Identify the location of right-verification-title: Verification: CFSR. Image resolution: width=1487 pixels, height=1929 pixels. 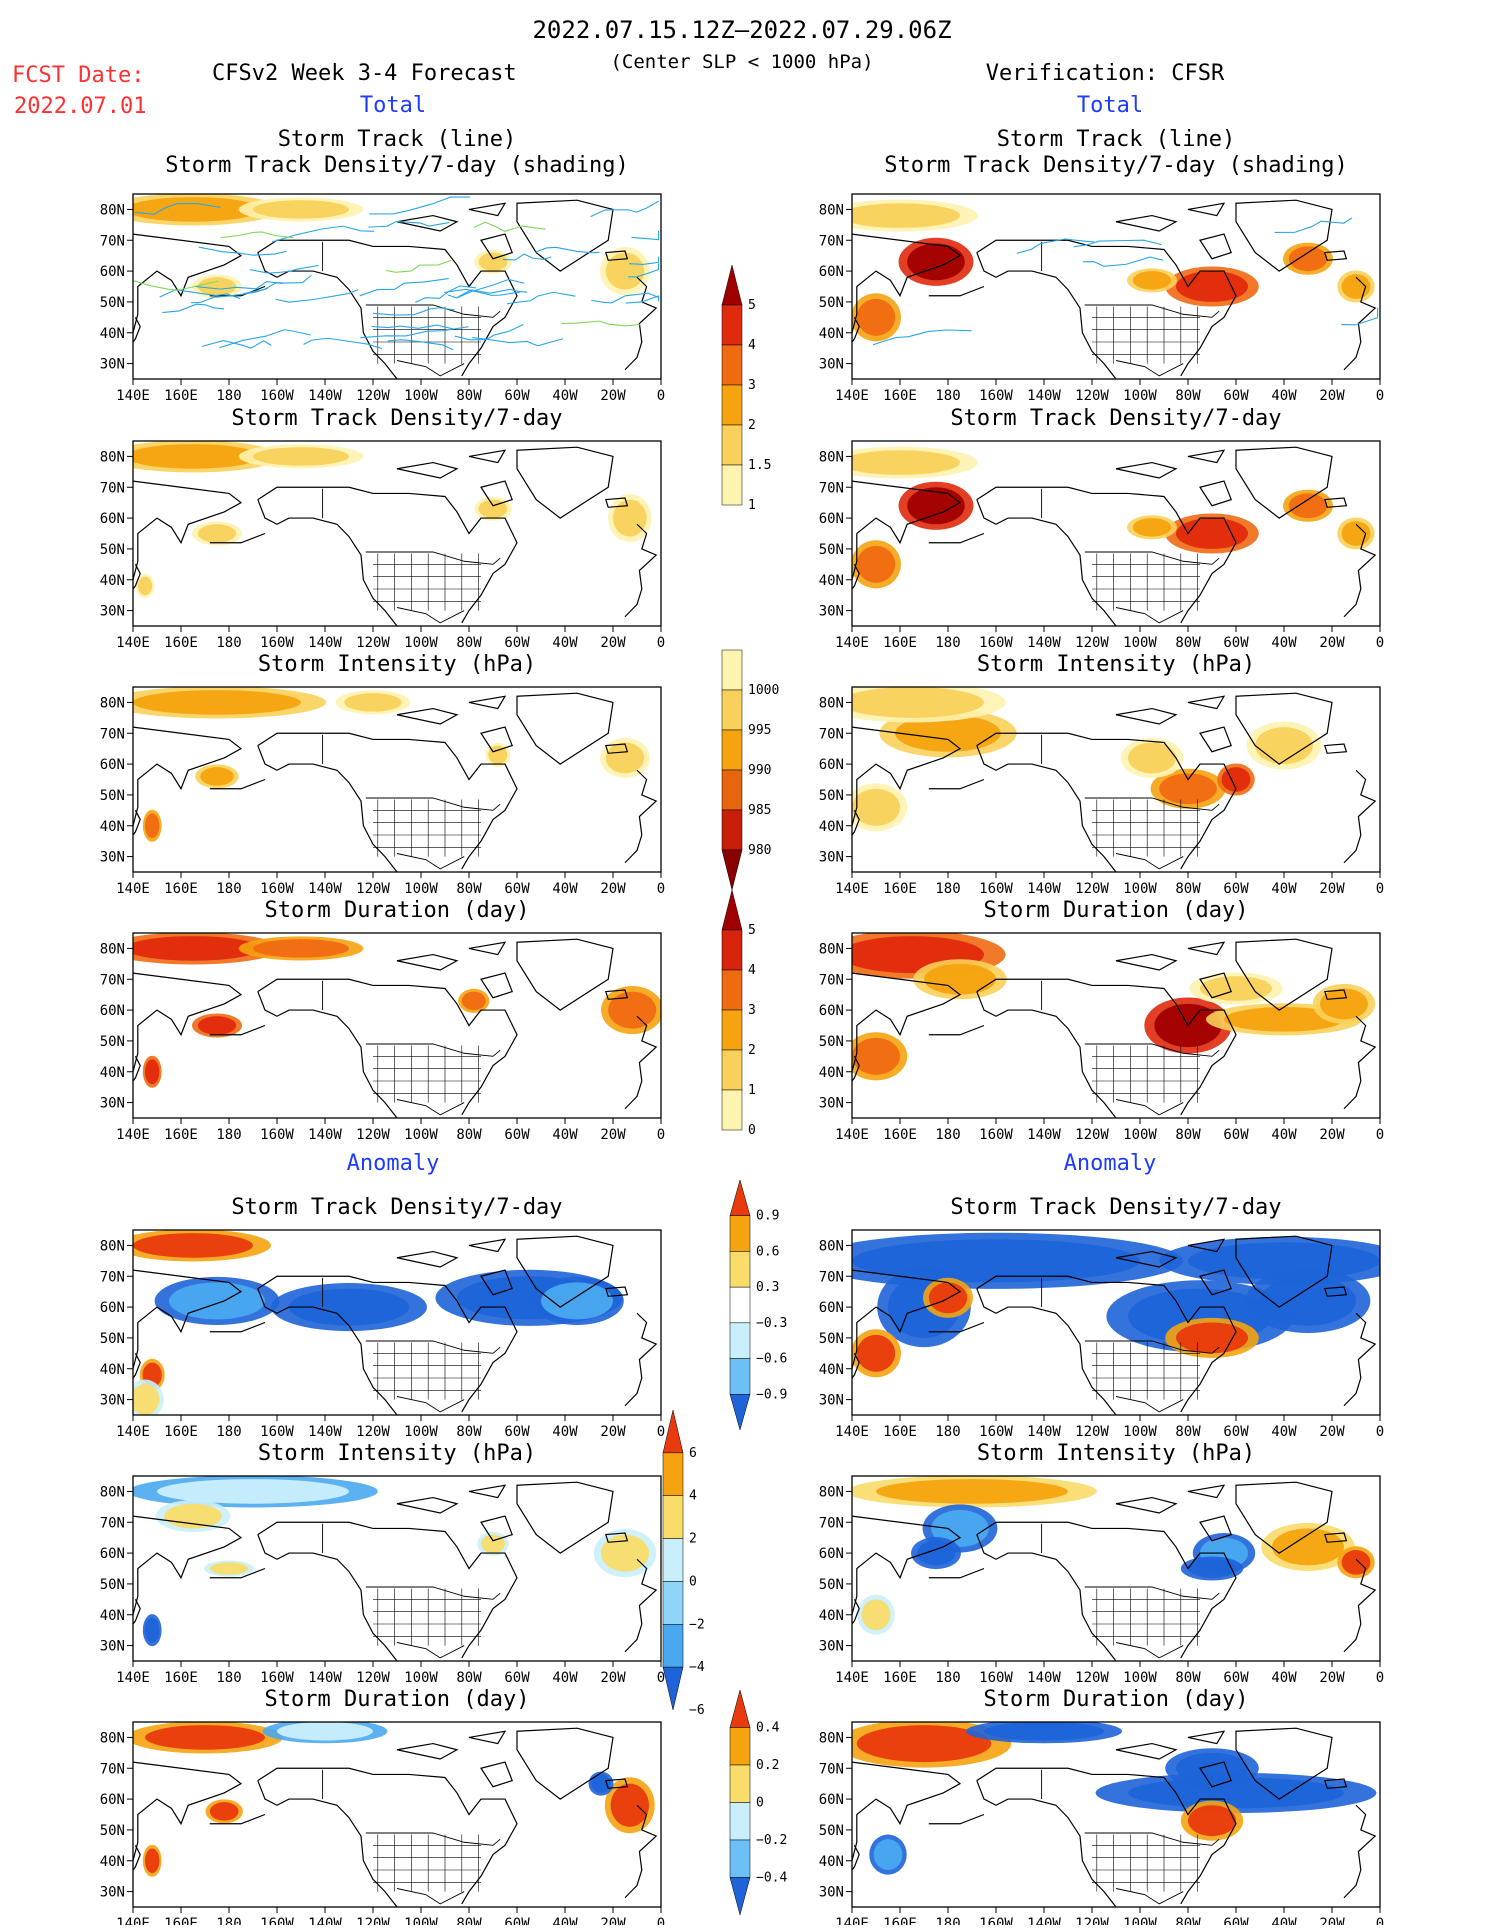
(1105, 73).